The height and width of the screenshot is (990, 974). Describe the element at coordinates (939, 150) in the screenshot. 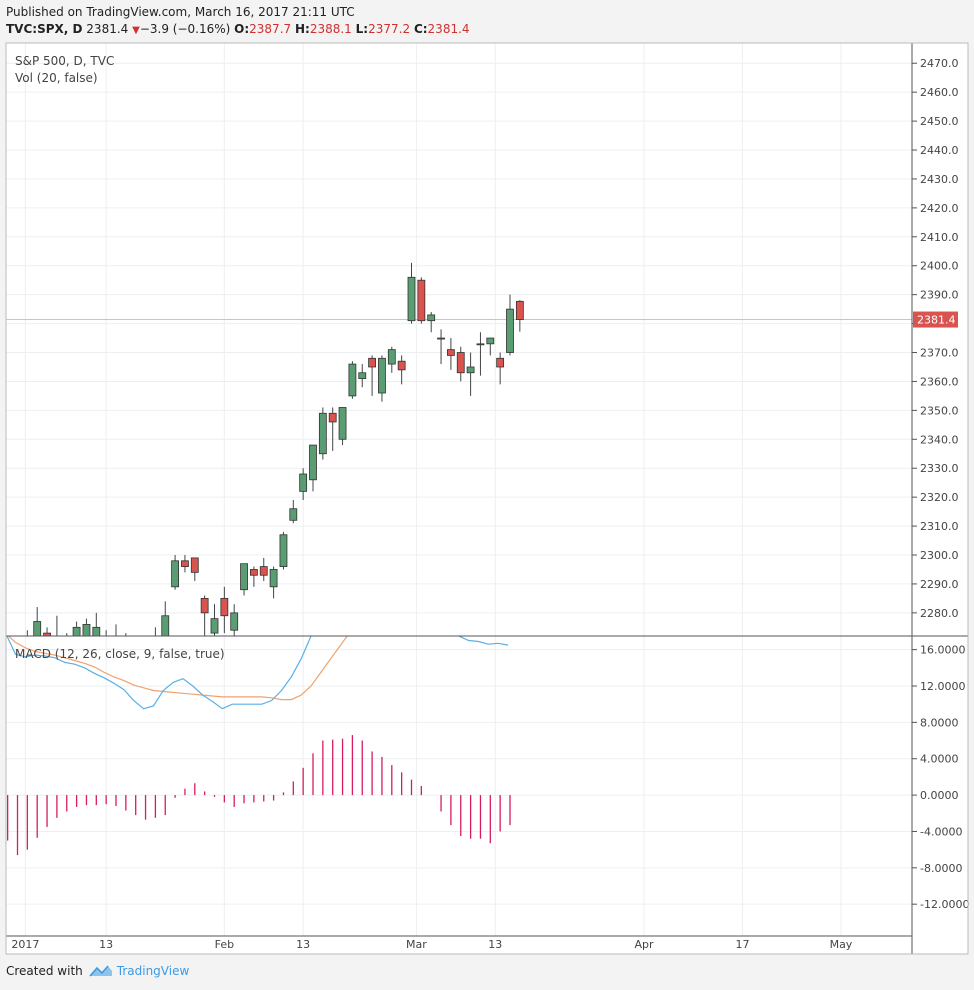

I see `price-tick-label: 2440.0` at that location.